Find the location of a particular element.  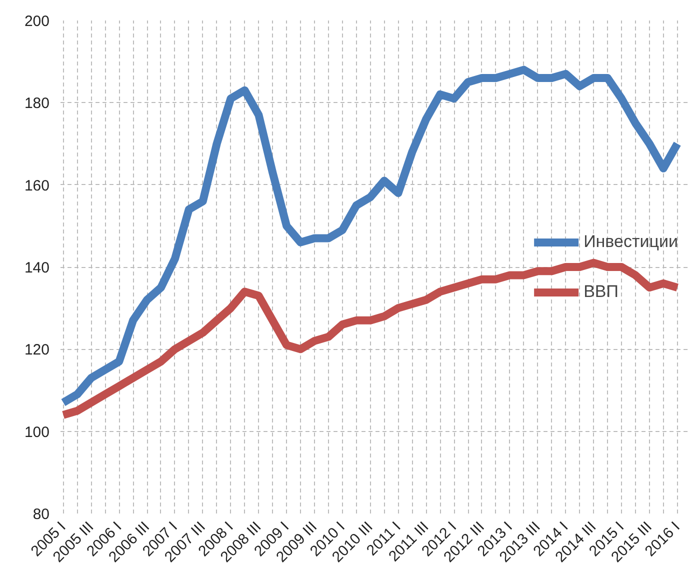

y-tick-label: 180 is located at coordinates (37, 103).